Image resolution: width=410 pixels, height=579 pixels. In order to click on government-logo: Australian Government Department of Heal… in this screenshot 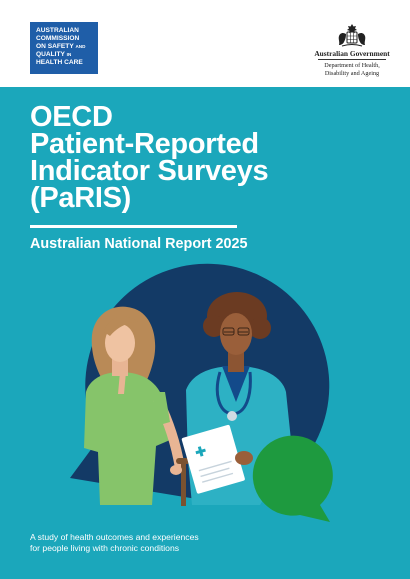, I will do `click(352, 52)`.